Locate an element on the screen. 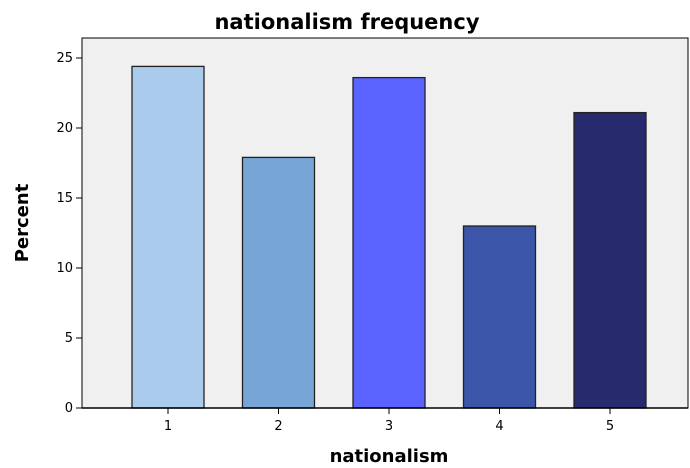 This screenshot has height=468, width=690. y-tick-label: 5 is located at coordinates (69, 338).